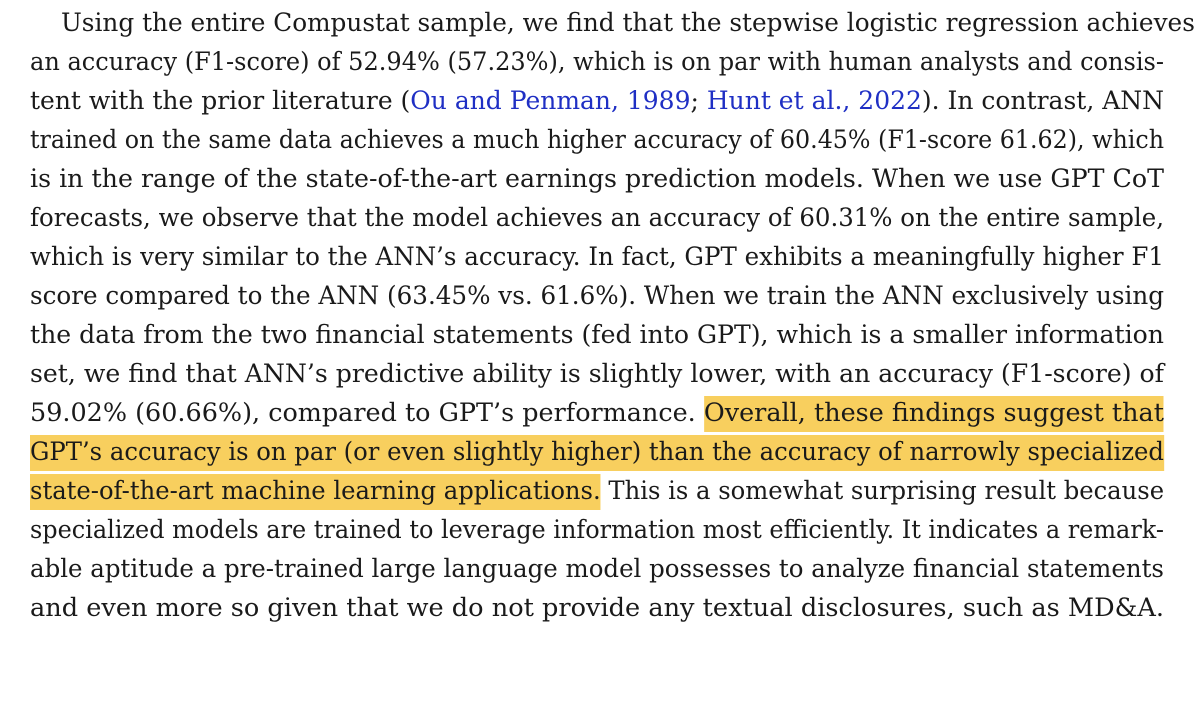  What do you see at coordinates (1042, 101) in the screenshot?
I see `text-span: ). In contrast, ANN` at bounding box center [1042, 101].